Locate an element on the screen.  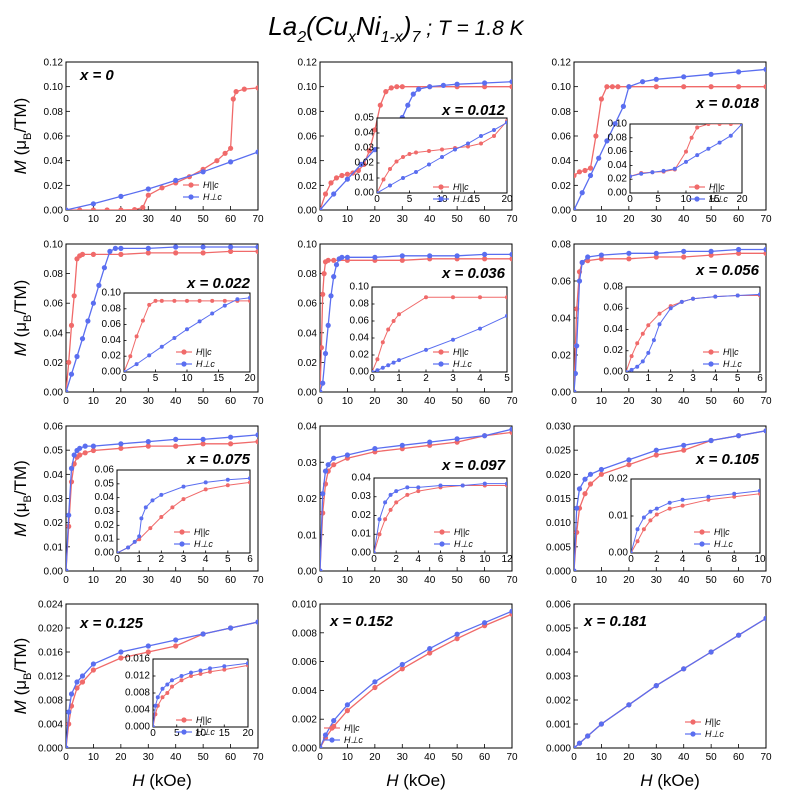
panel-x-0-097-xtick-label: 40 is located at coordinates (430, 580).